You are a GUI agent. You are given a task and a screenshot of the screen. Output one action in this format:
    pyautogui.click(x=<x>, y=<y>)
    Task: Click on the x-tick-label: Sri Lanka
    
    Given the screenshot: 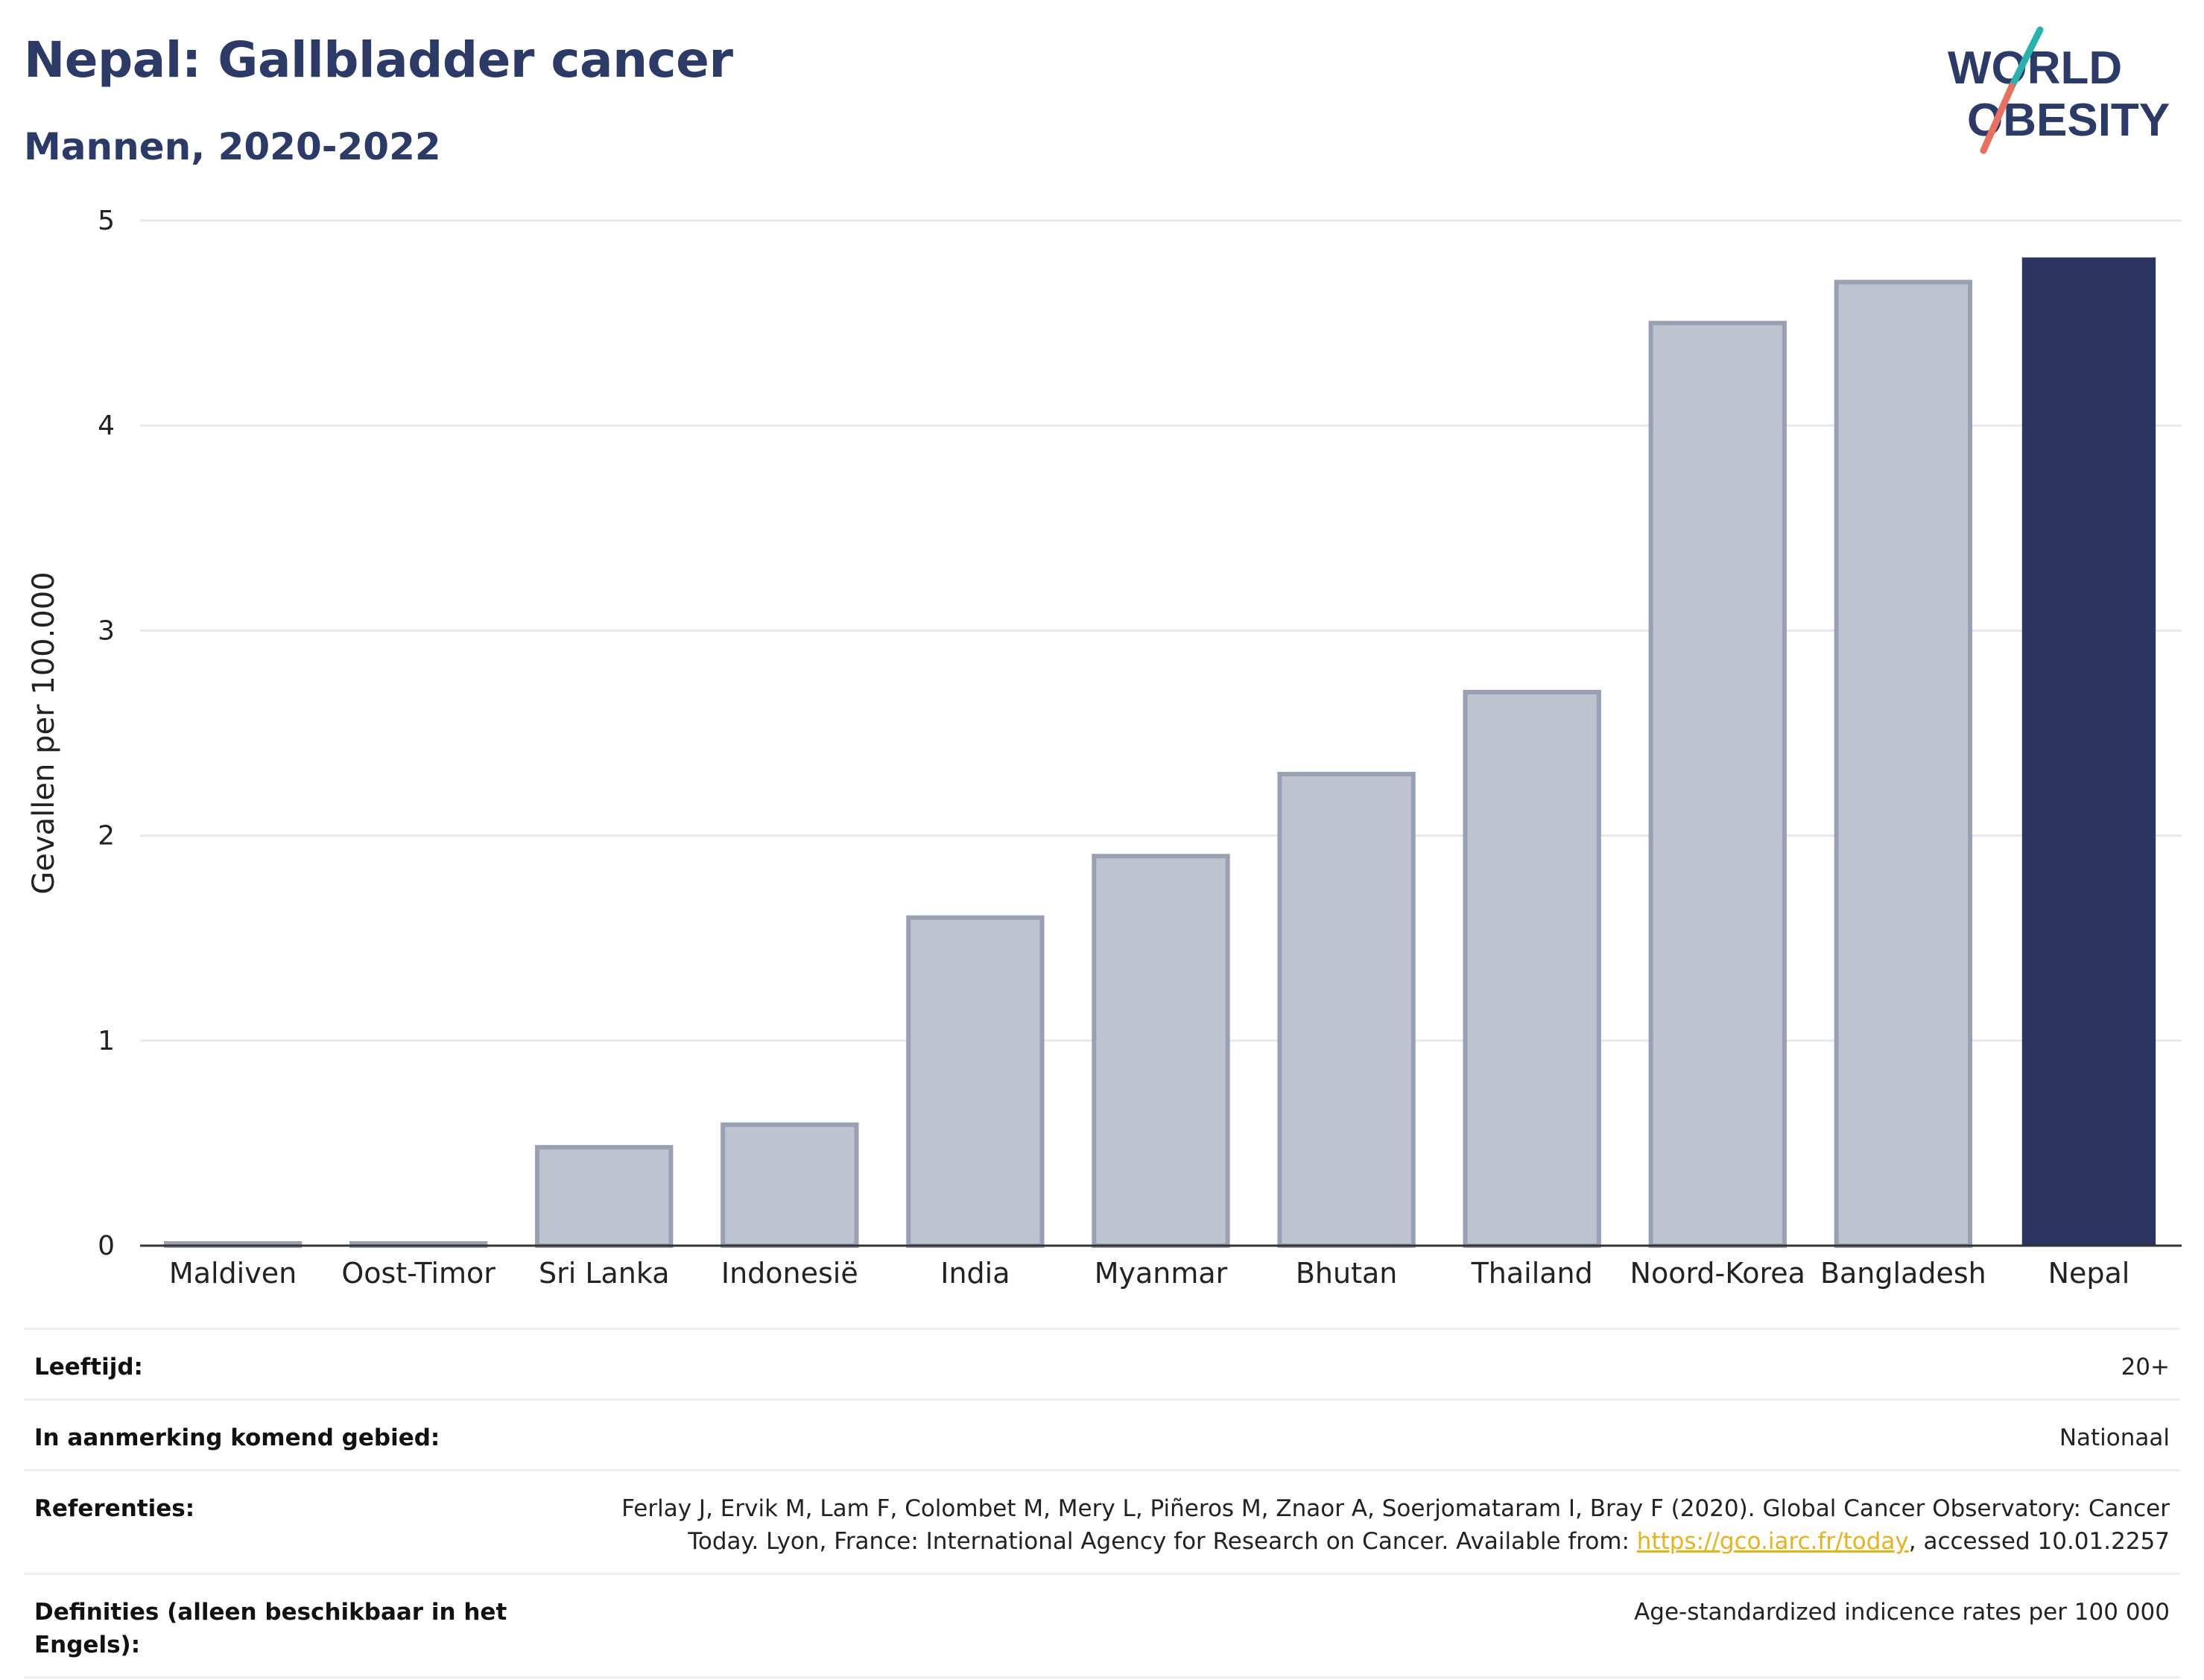 What is the action you would take?
    pyautogui.click(x=604, y=1273)
    